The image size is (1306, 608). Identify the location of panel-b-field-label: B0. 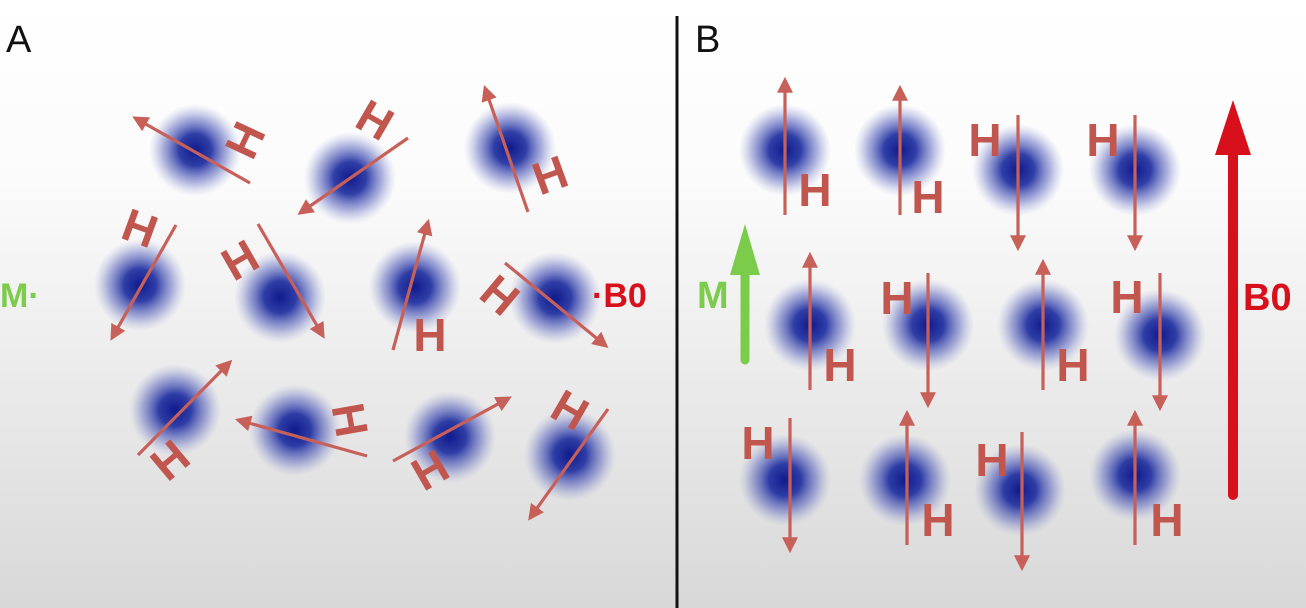
(1267, 298).